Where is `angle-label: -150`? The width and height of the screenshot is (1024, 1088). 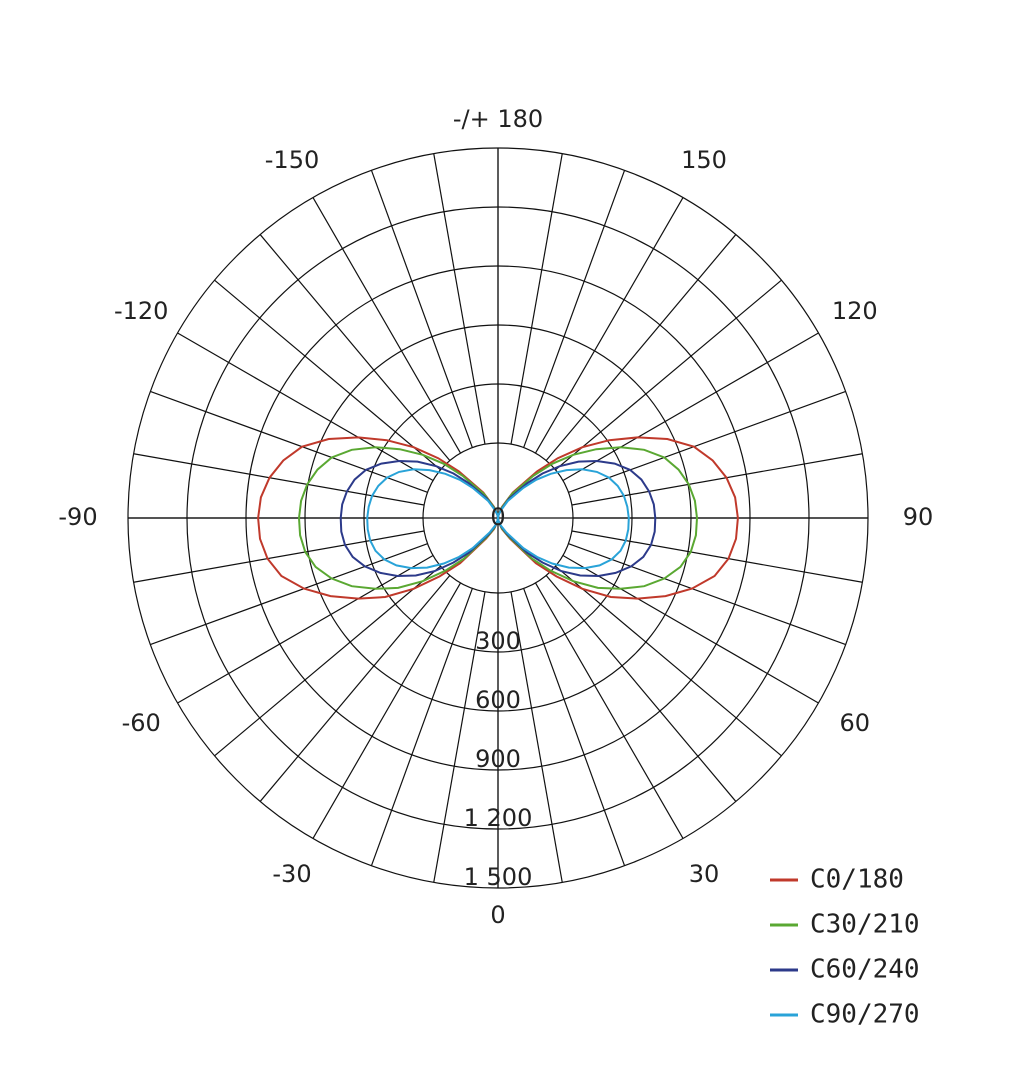 angle-label: -150 is located at coordinates (292, 160).